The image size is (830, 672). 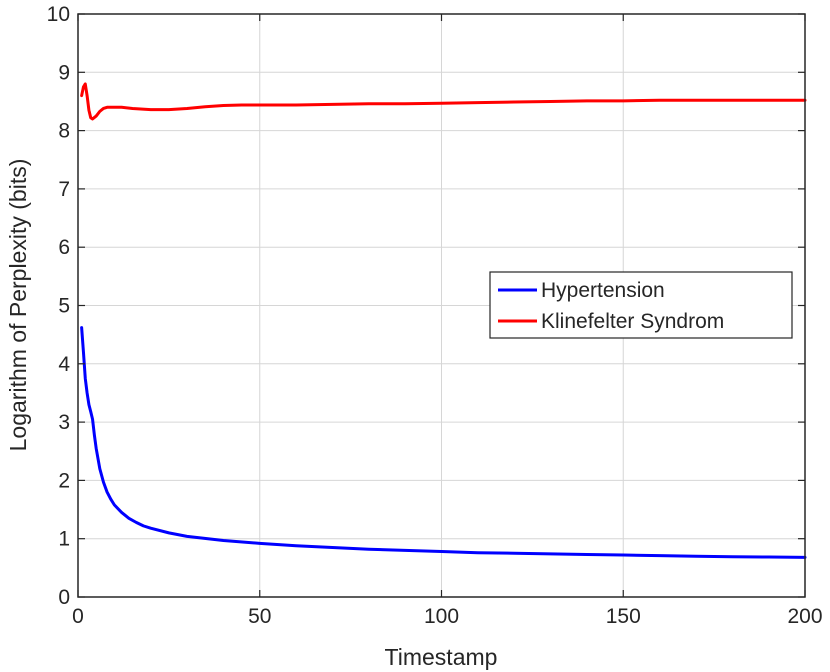 What do you see at coordinates (64, 597) in the screenshot?
I see `y-tick-label: 0` at bounding box center [64, 597].